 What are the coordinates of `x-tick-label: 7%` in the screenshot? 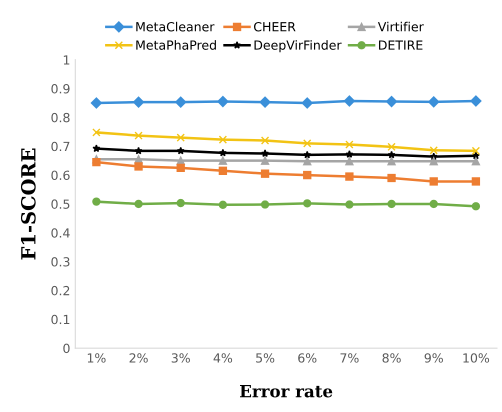 It's located at (349, 358).